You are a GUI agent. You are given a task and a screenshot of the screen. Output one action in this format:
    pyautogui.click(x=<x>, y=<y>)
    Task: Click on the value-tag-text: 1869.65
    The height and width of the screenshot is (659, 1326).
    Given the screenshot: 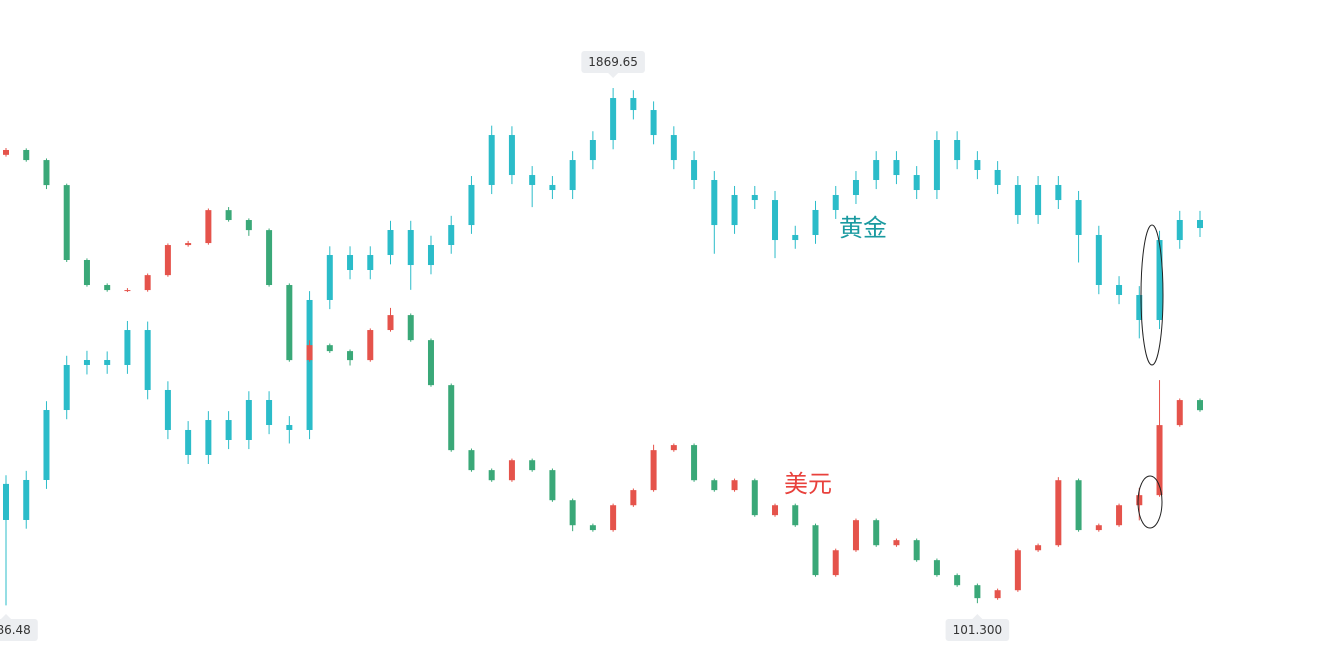 What is the action you would take?
    pyautogui.click(x=613, y=62)
    